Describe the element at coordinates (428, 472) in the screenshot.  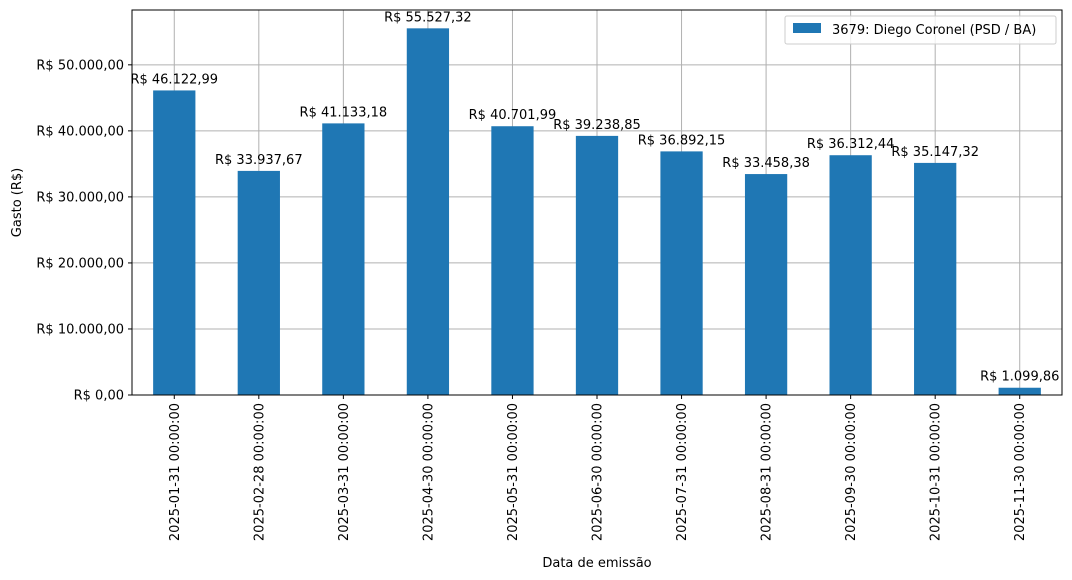
I see `x-tick-label: 2025-04-30 00:00:00` at that location.